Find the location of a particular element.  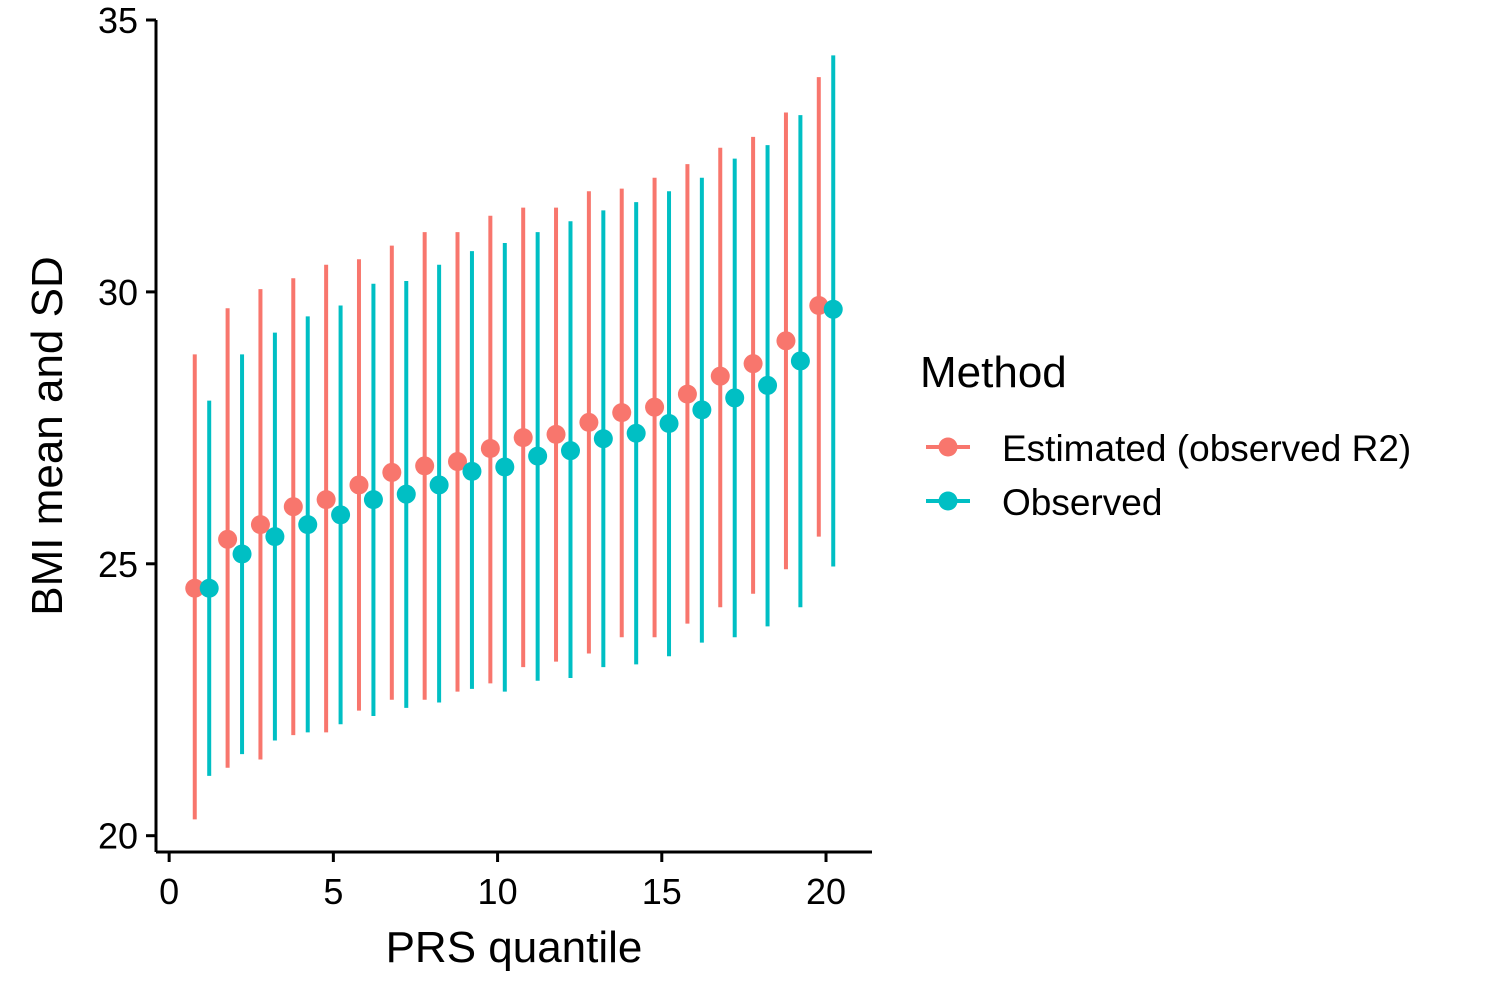

y-tick-label: 30 is located at coordinates (118, 292).